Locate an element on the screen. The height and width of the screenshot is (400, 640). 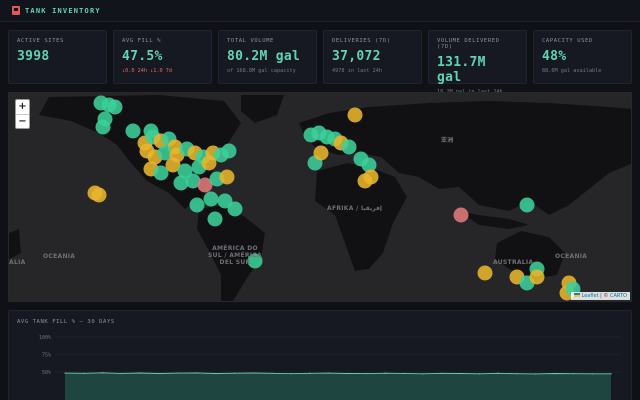
land-japan is located at coordinates (574, 148).